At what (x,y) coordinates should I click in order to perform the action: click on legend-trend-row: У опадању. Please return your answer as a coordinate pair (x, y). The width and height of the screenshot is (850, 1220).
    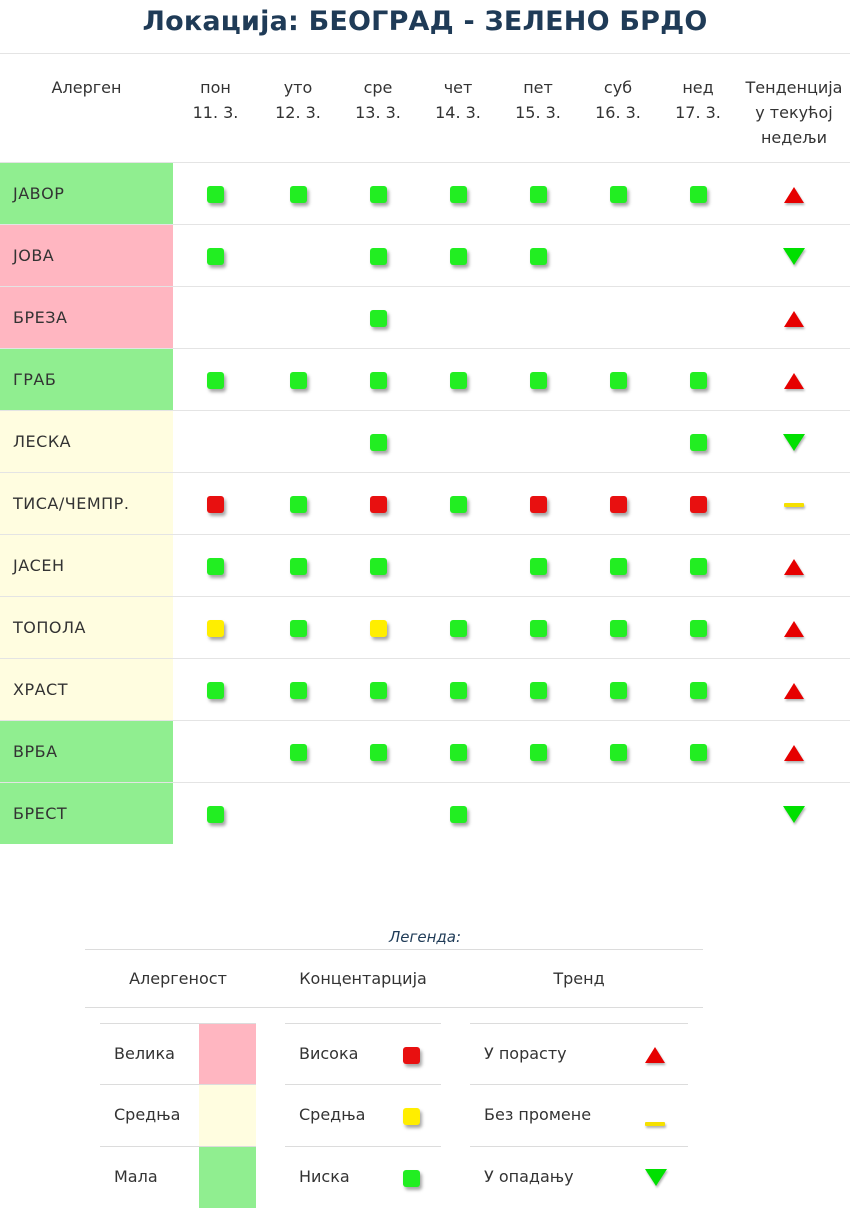
    Looking at the image, I should click on (579, 1176).